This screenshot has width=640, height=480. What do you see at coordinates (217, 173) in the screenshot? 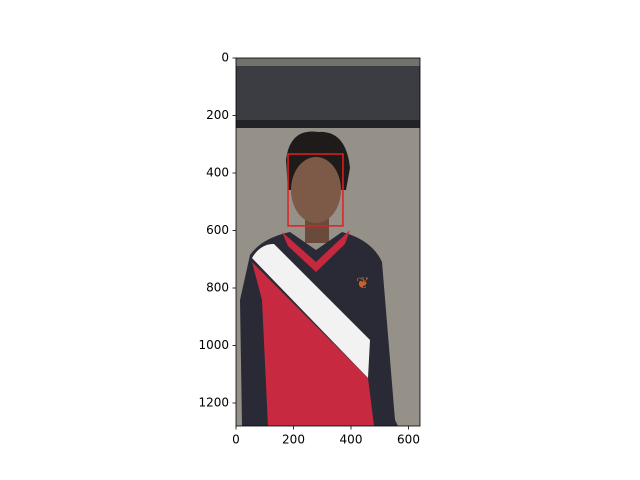
I see `y-tick-label: 400` at bounding box center [217, 173].